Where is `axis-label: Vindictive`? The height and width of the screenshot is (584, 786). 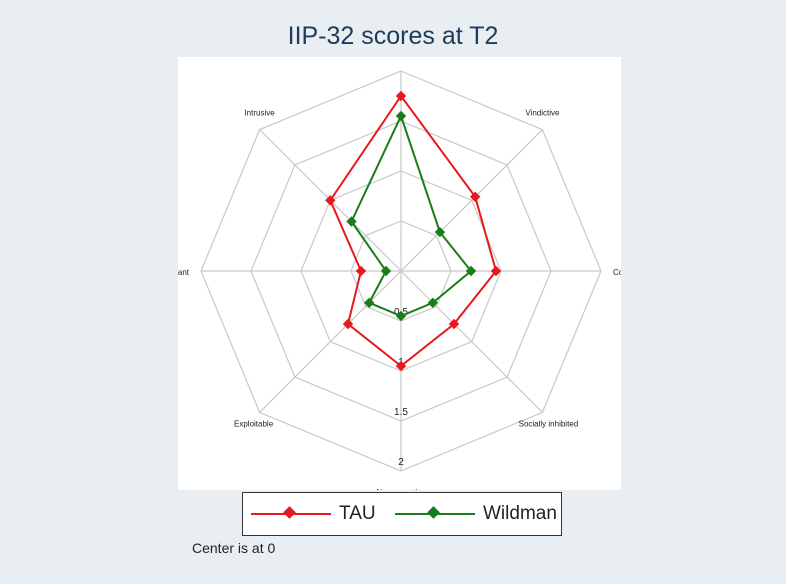 axis-label: Vindictive is located at coordinates (542, 113).